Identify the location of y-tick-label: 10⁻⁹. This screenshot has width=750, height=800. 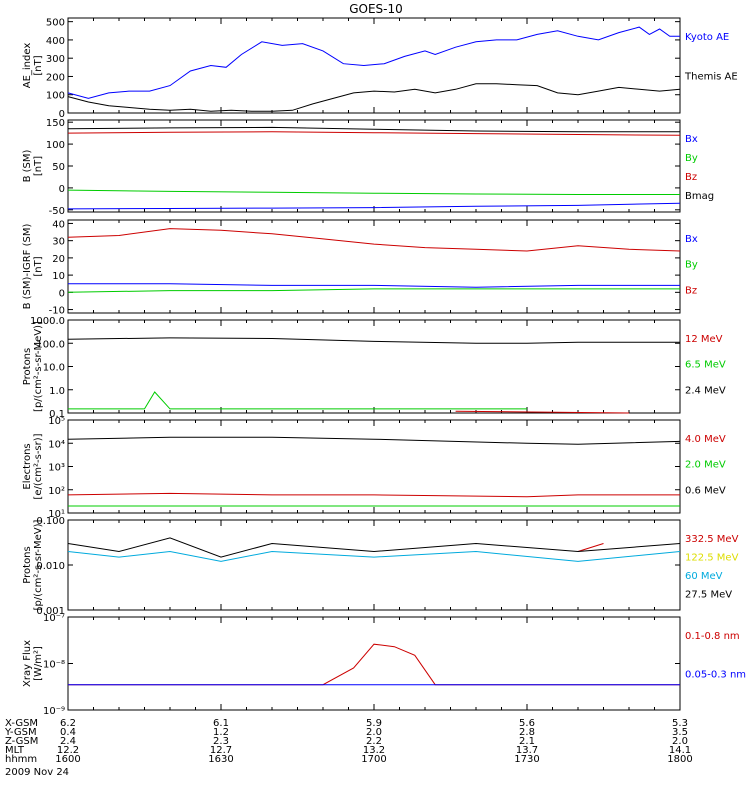
(54, 711).